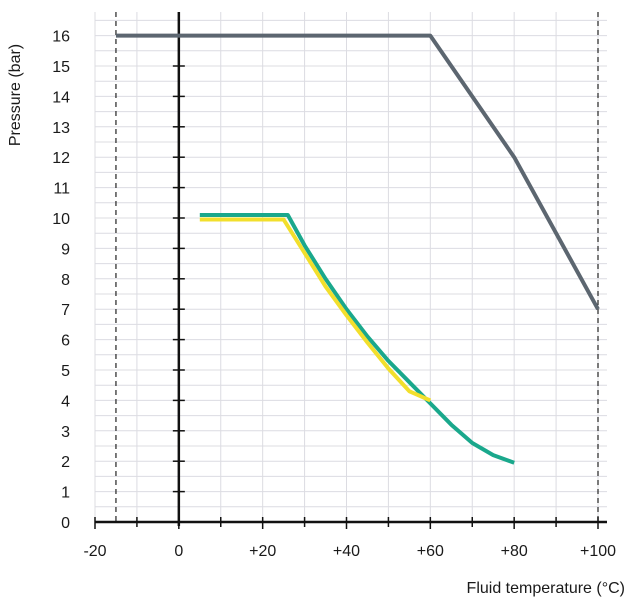 Image resolution: width=629 pixels, height=604 pixels. I want to click on y-tick-label: 14, so click(61, 97).